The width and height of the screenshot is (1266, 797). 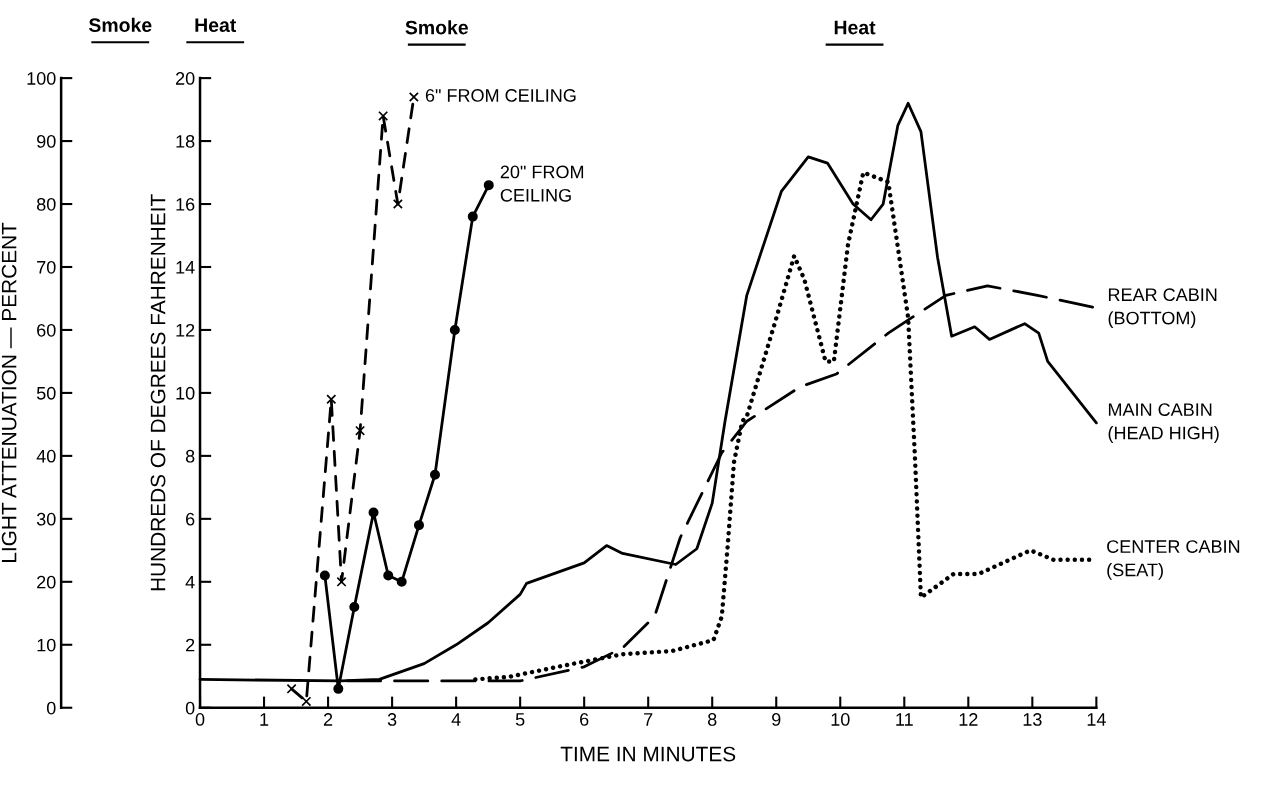 I want to click on y2-tick-label: 10, so click(x=46, y=645).